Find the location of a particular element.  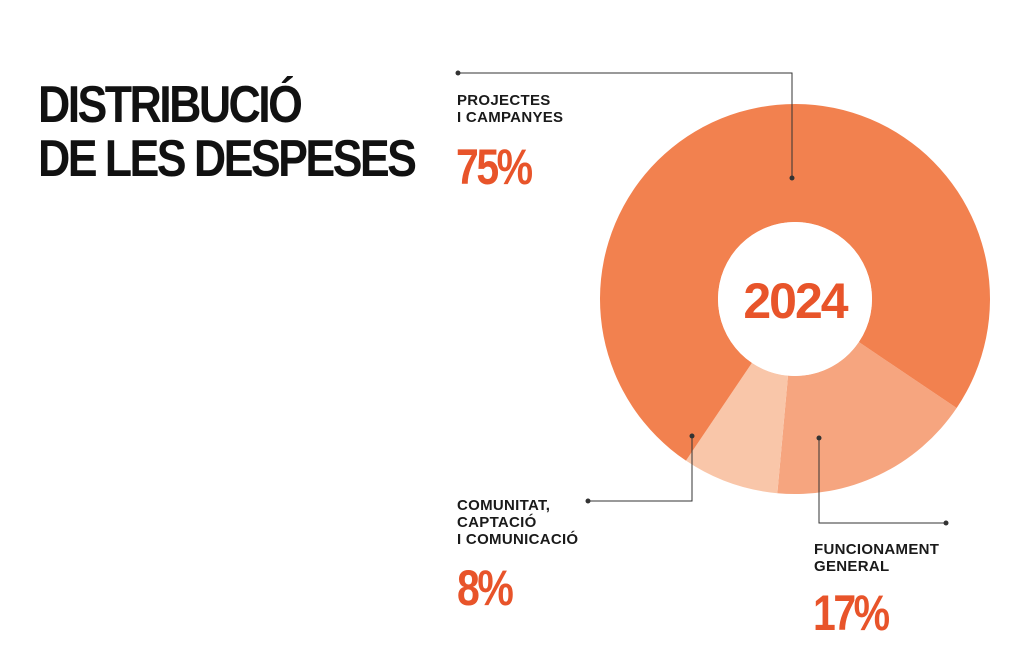

center-year-label: 2024 is located at coordinates (795, 301).